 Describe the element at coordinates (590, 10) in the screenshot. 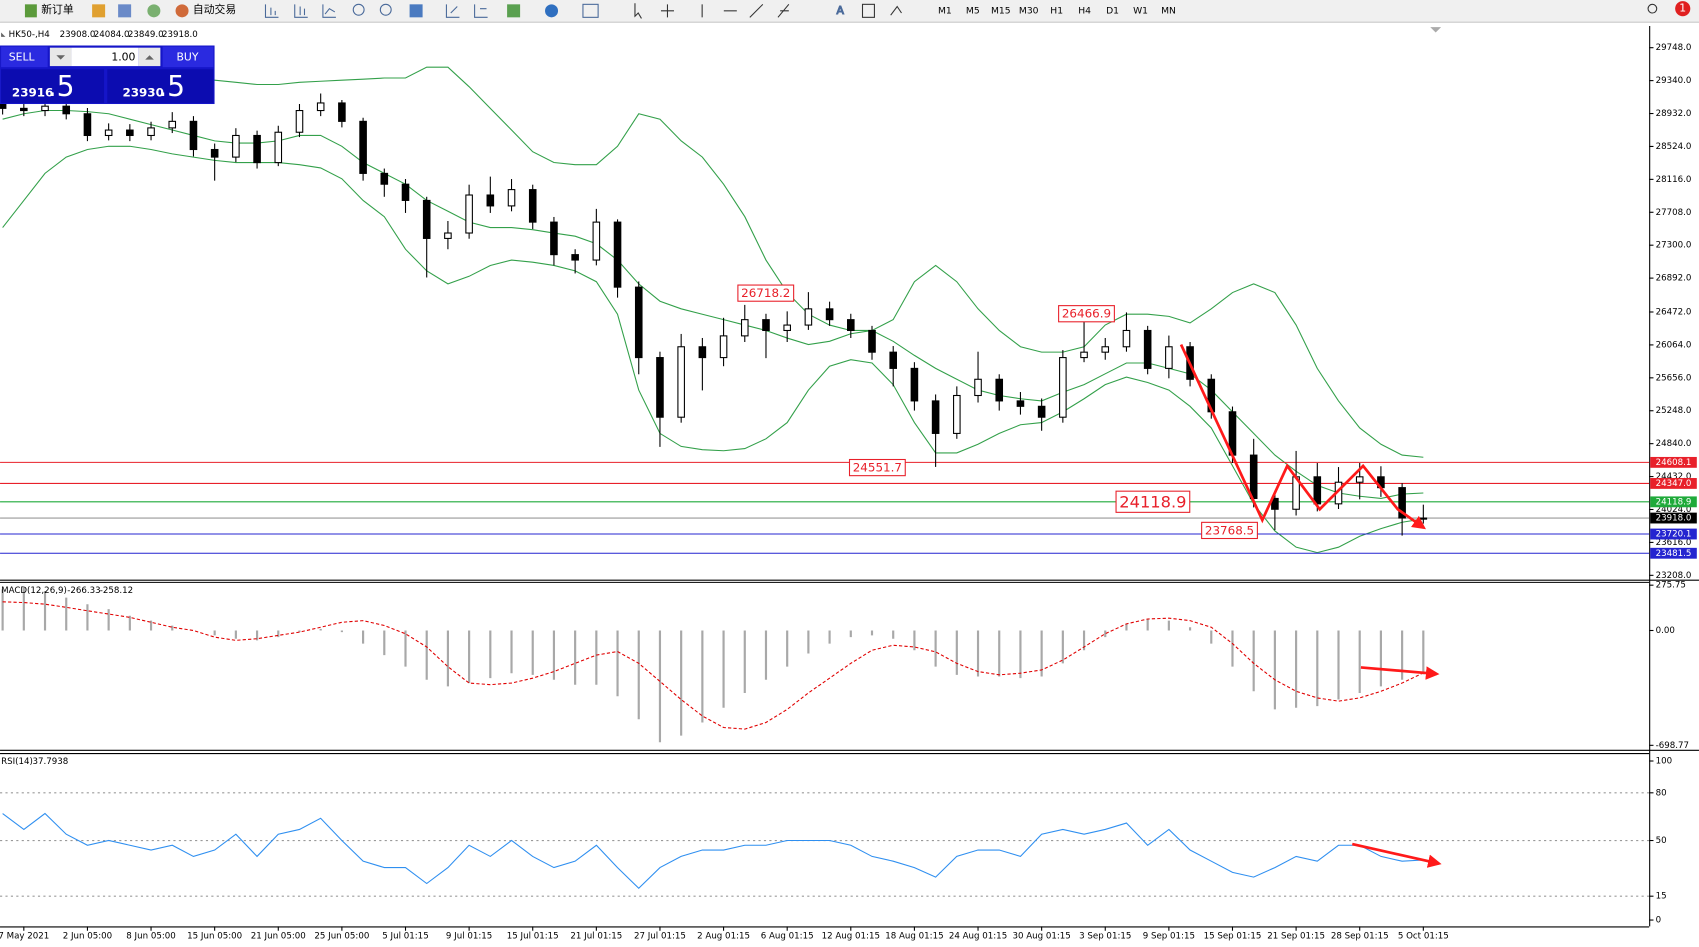

I see `templates` at that location.